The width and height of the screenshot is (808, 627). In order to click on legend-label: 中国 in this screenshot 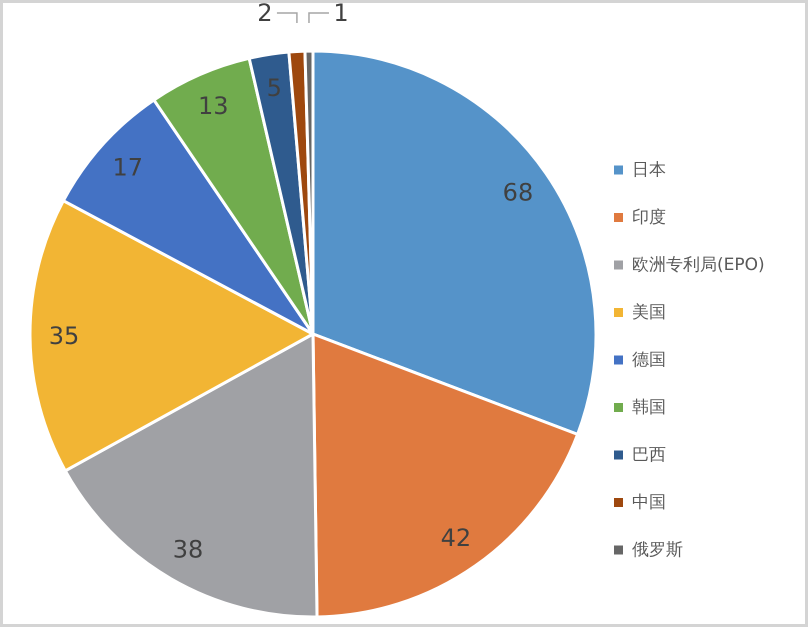, I will do `click(649, 502)`.